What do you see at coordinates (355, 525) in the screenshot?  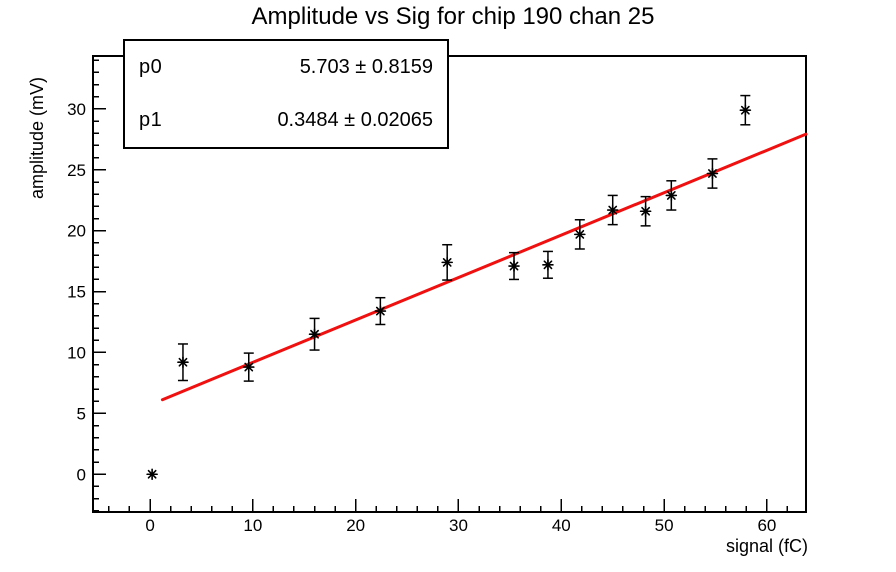 I see `x-tick-label: 20` at bounding box center [355, 525].